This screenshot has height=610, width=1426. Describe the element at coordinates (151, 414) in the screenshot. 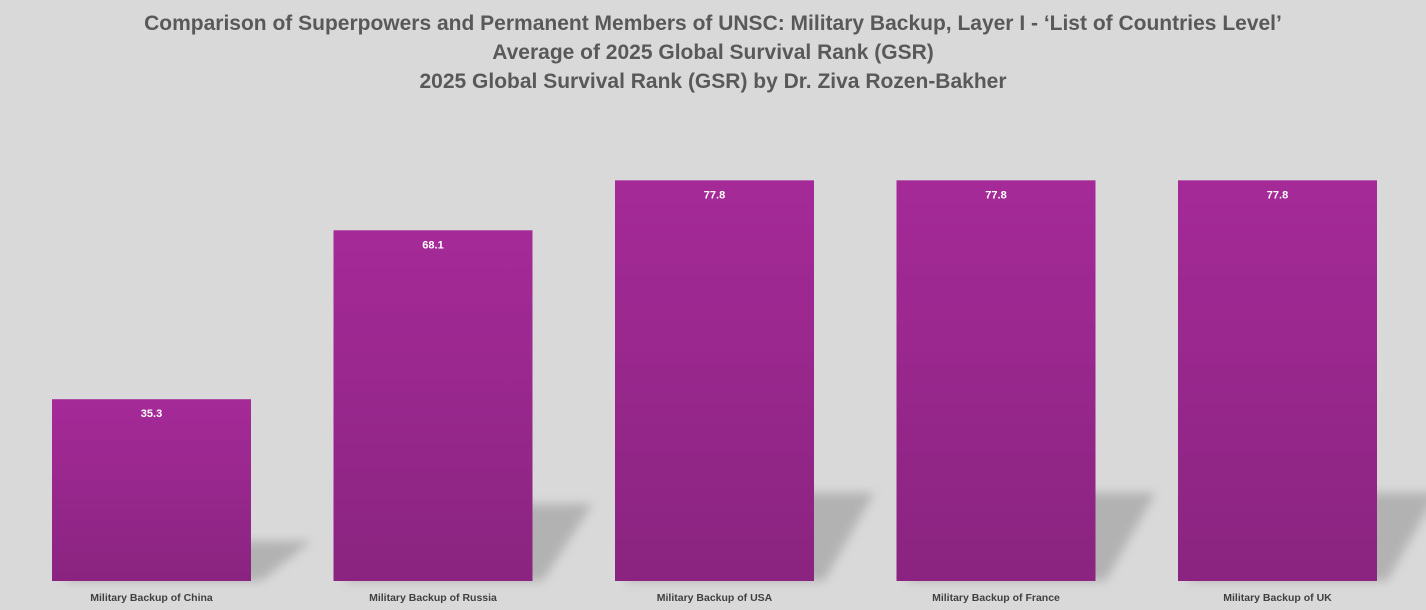

I see `data-label: 35.3` at that location.